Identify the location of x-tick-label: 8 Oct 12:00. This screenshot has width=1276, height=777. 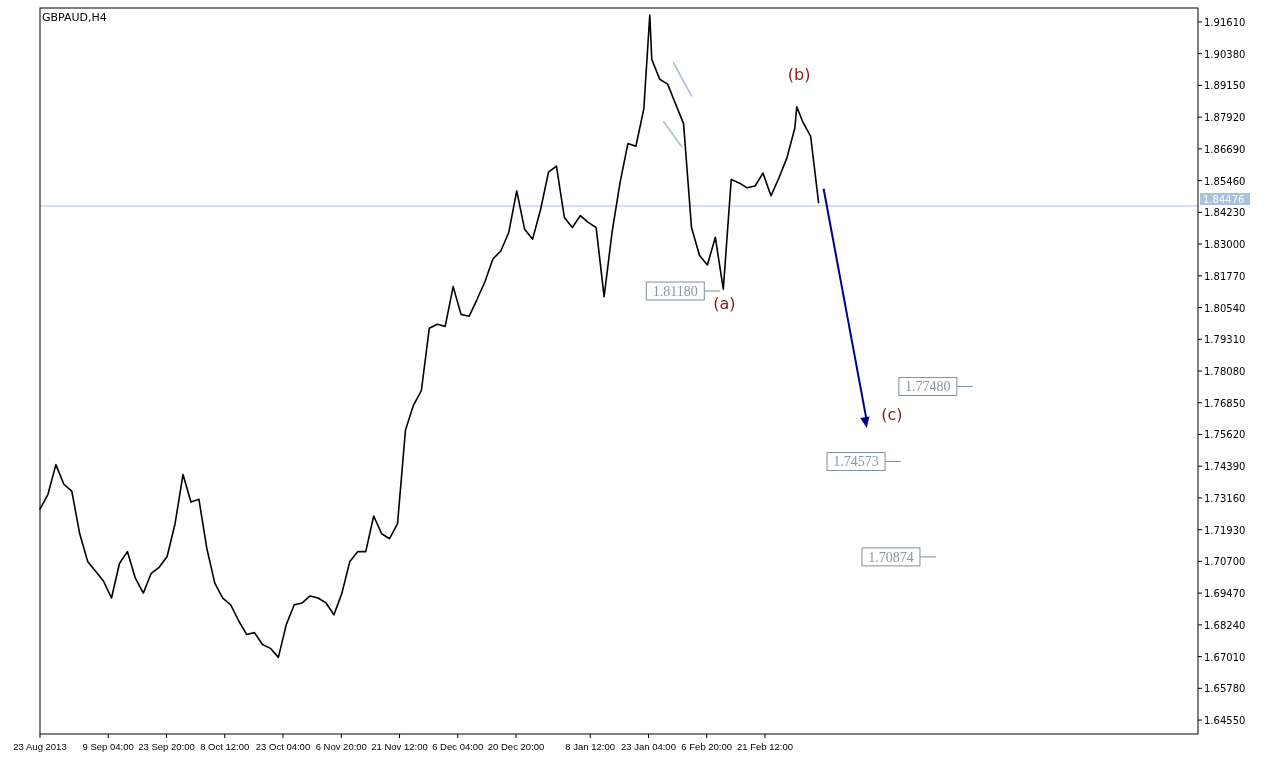
(225, 746).